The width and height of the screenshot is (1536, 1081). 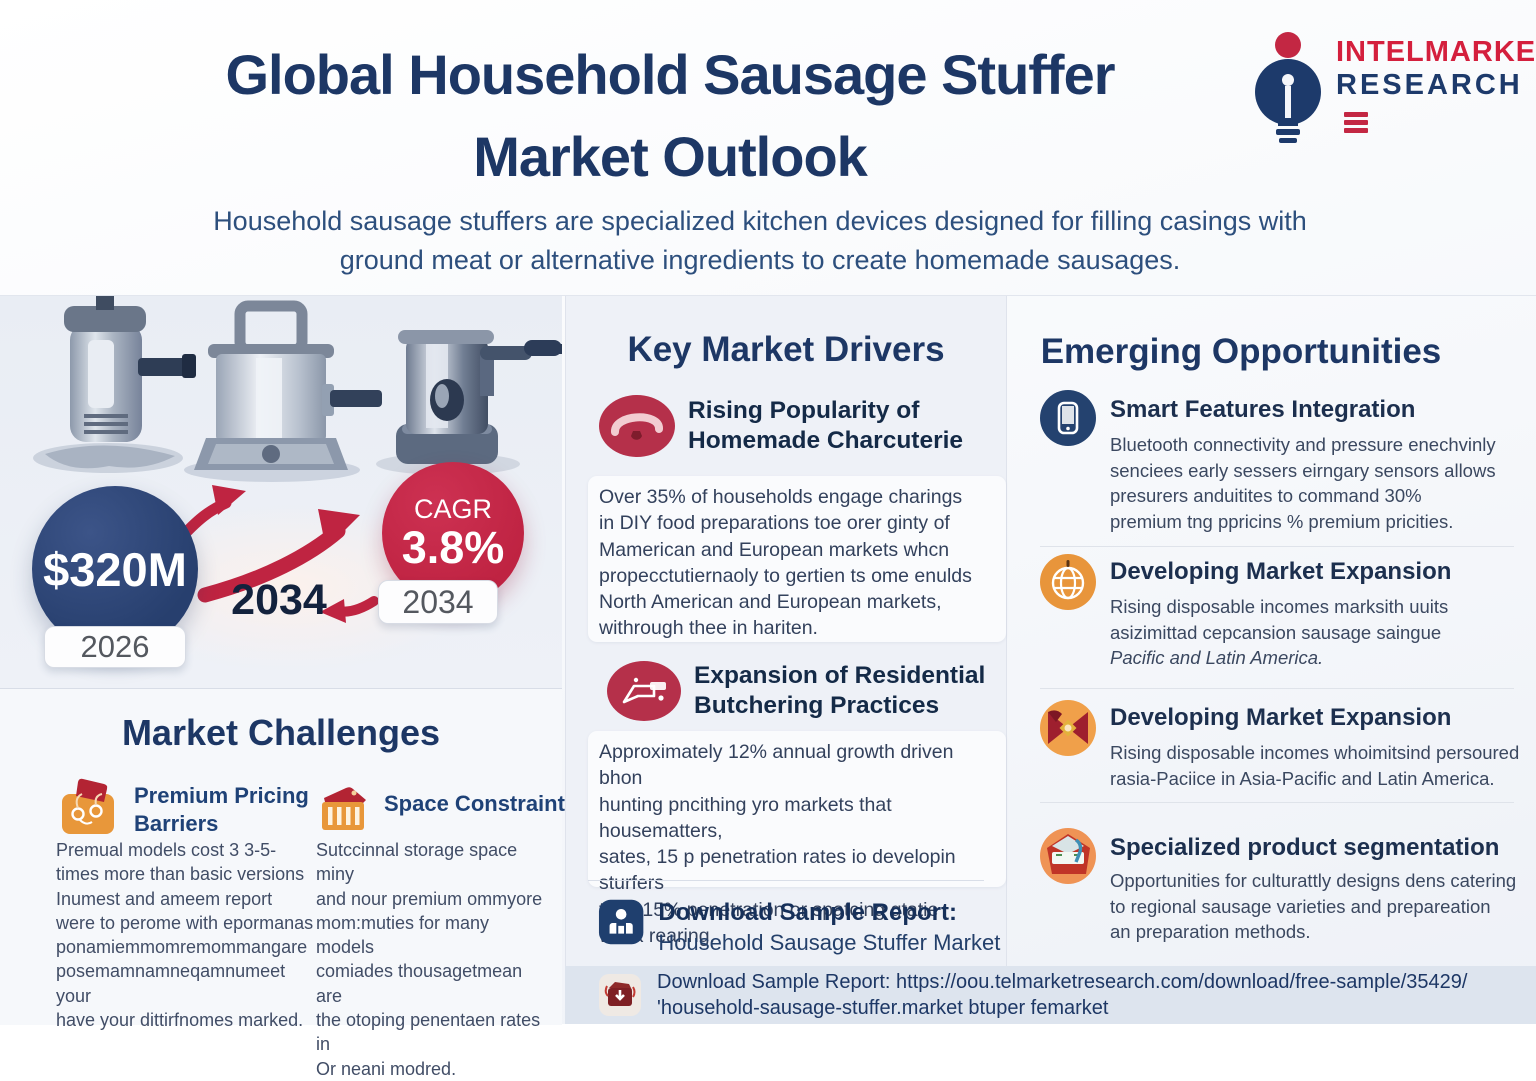 I want to click on logo-brand-name: INTELMARKET, so click(x=1436, y=52).